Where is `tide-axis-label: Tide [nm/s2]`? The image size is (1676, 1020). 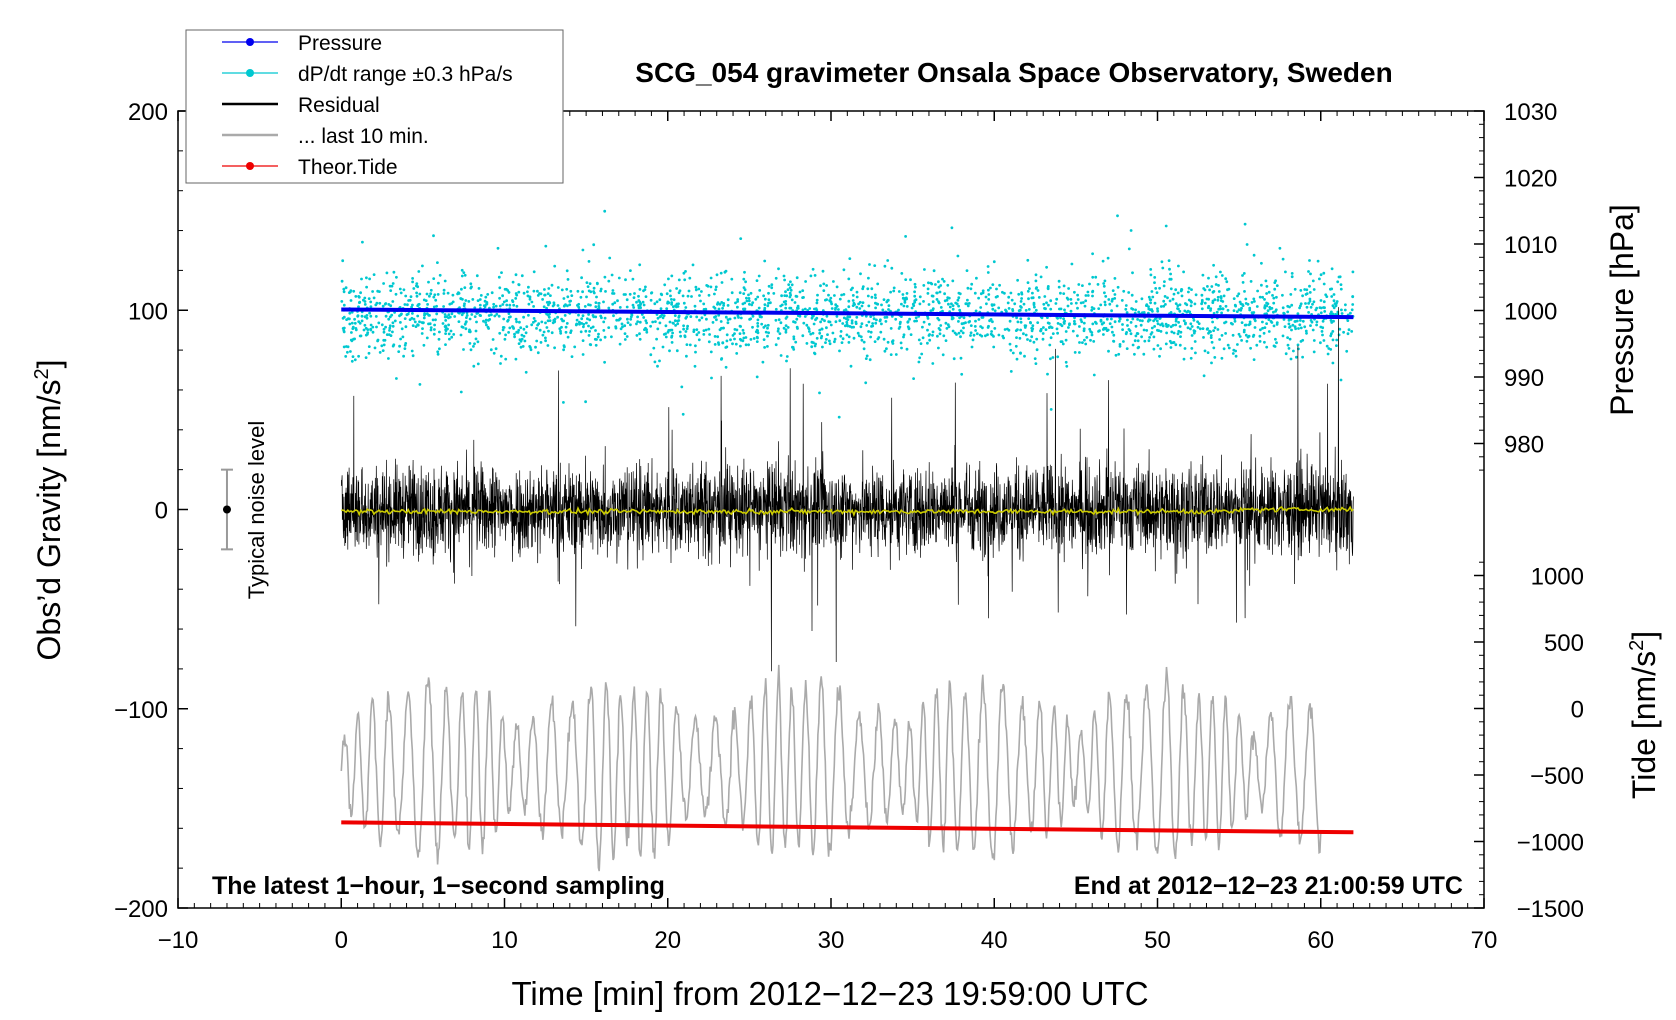 tide-axis-label: Tide [nm/s2] is located at coordinates (1644, 715).